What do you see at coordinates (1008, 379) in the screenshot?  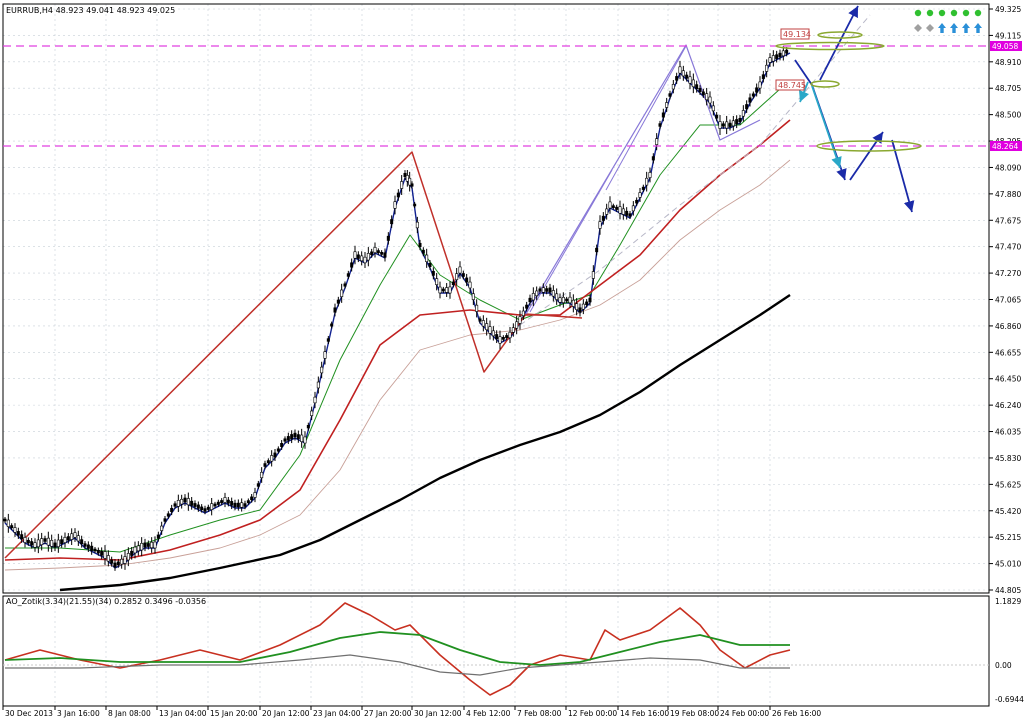 I see `price-tick-label: 46.450` at bounding box center [1008, 379].